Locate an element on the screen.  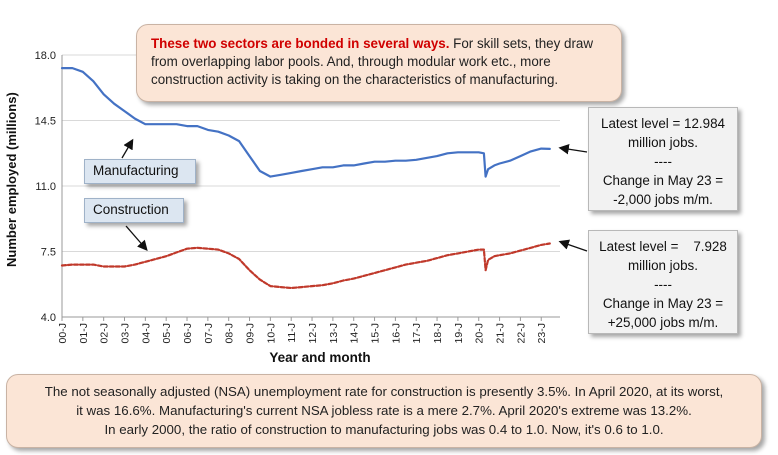
x-tick-label: 07-J is located at coordinates (209, 333).